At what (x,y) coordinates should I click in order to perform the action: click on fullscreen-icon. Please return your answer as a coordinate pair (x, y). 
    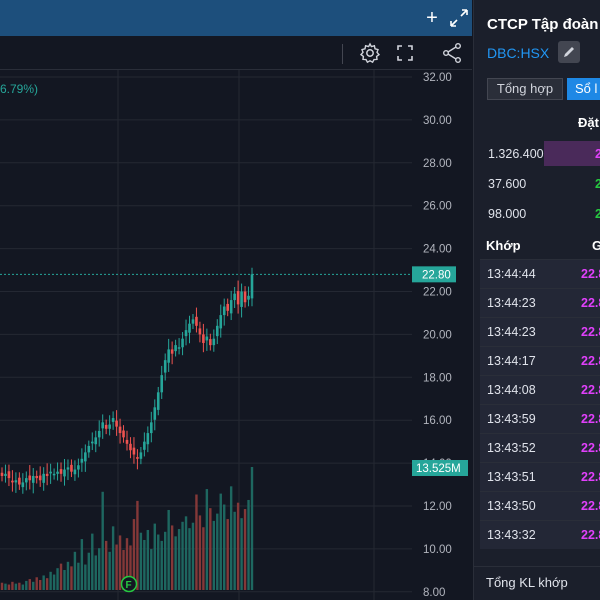
    Looking at the image, I should click on (405, 53).